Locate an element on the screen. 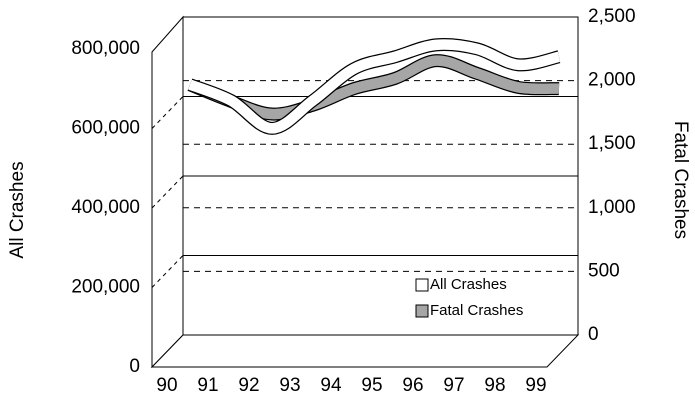 The width and height of the screenshot is (695, 402). x-tick-label: 99 is located at coordinates (535, 385).